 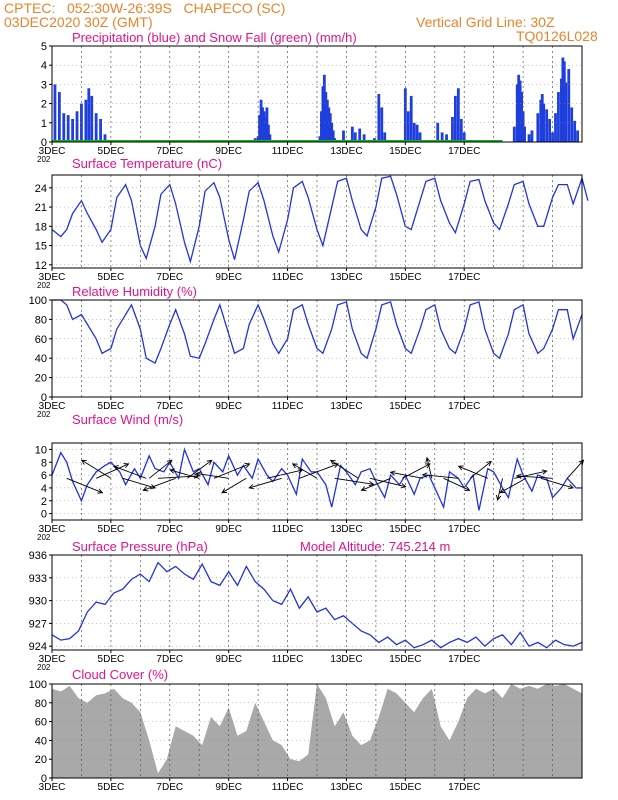 I want to click on panel-title-1: Surface Temperature (nC), so click(x=147, y=163).